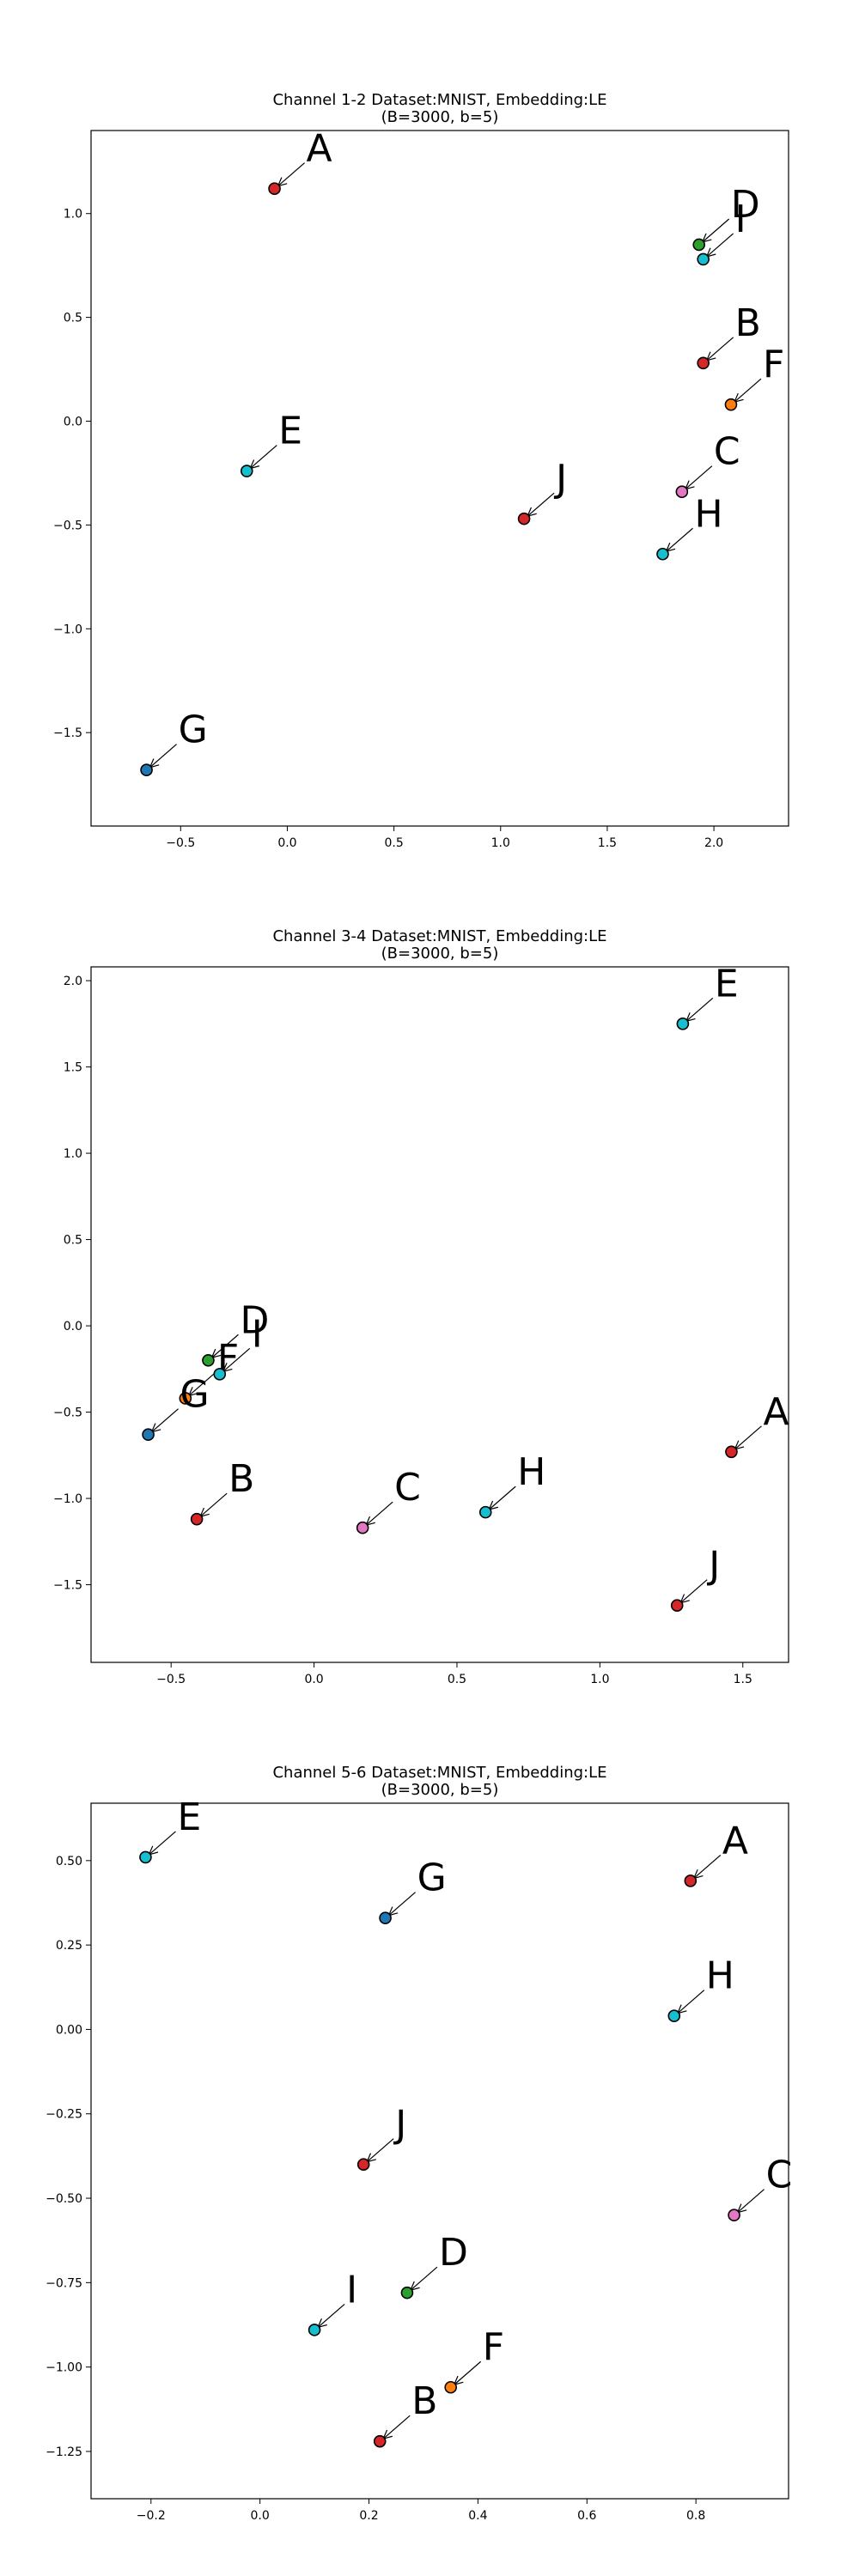 The width and height of the screenshot is (859, 2576). What do you see at coordinates (64, 2368) in the screenshot?
I see `y-tick-label: −1.00` at bounding box center [64, 2368].